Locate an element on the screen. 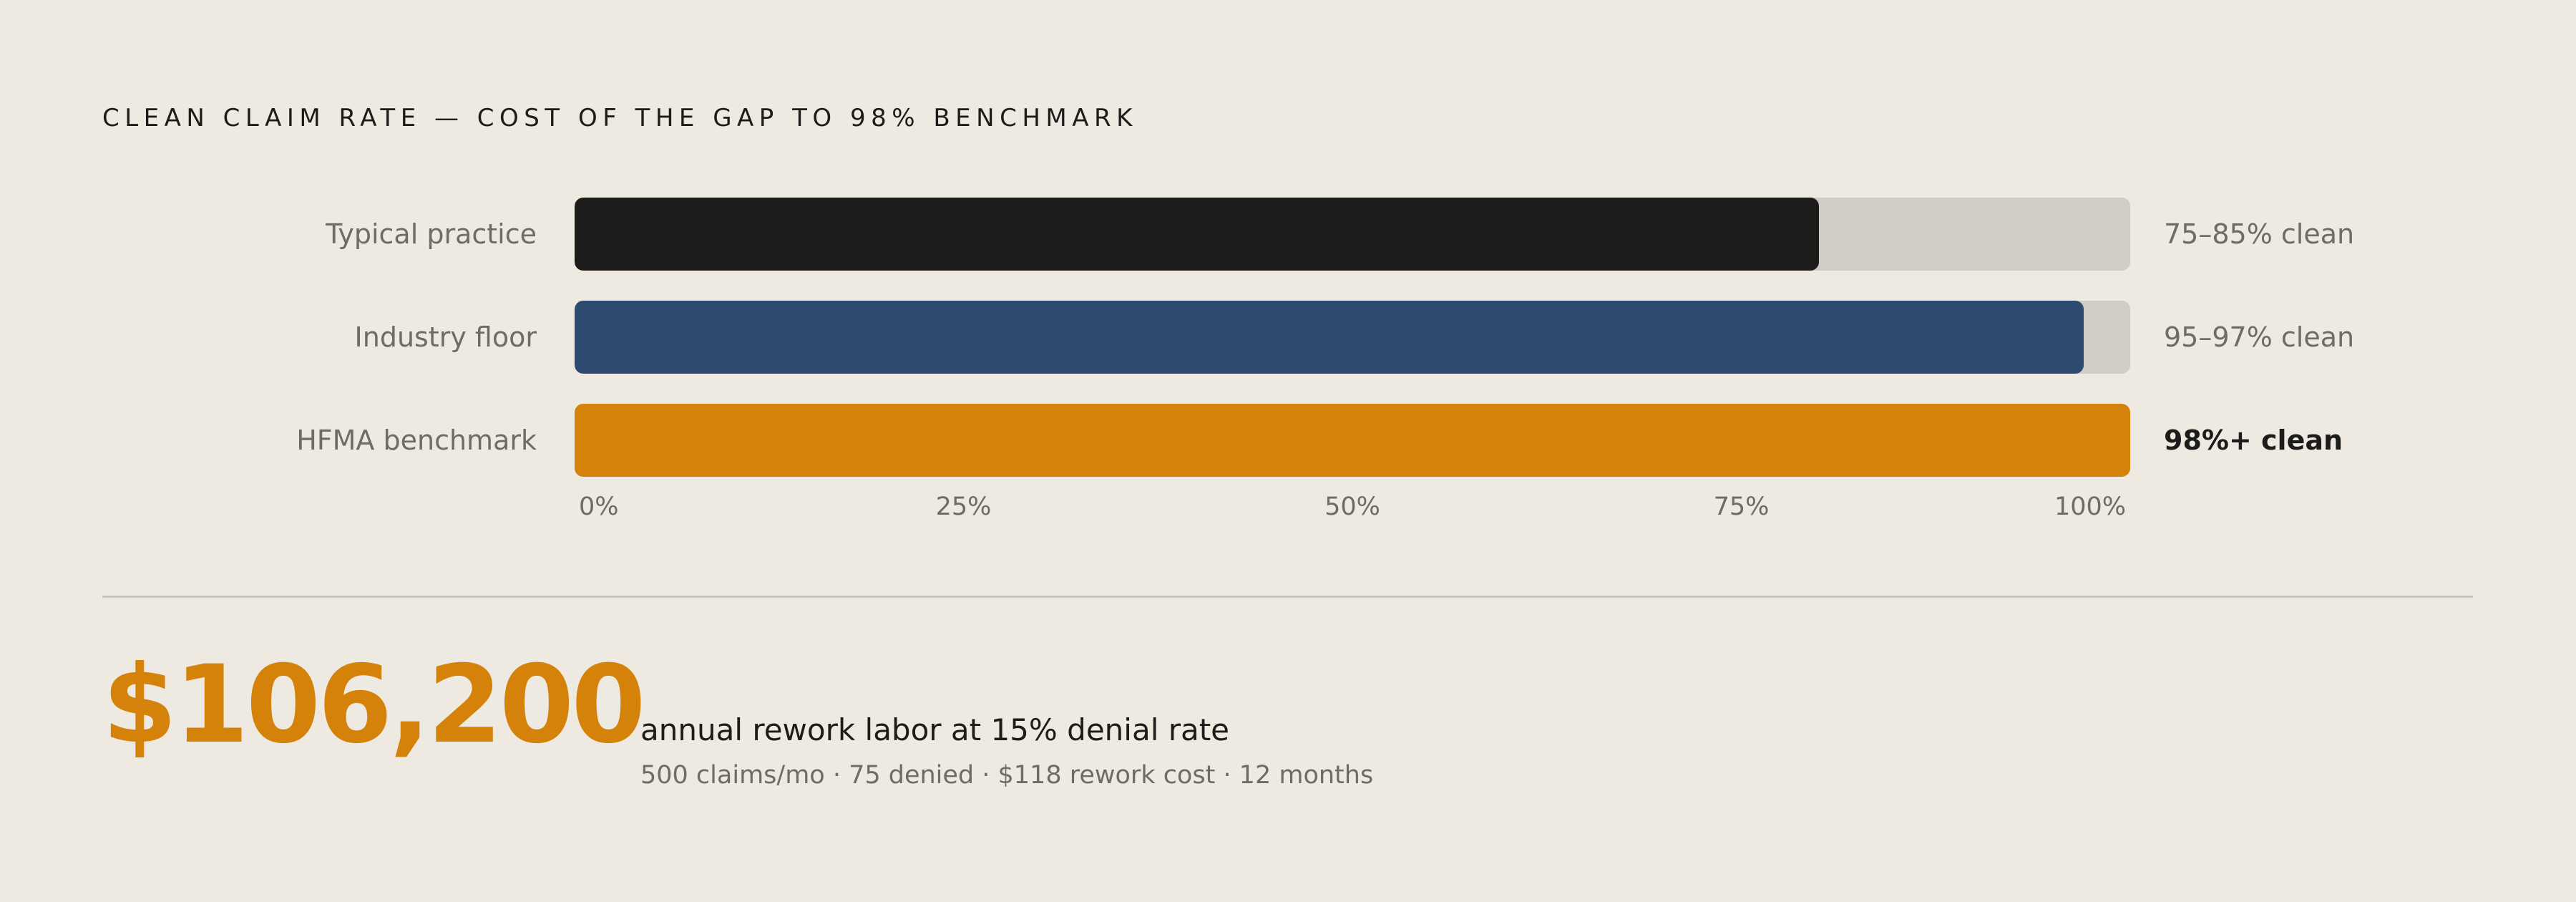  annual-cost-description: annual rework labor at 15% denial rate is located at coordinates (935, 730).